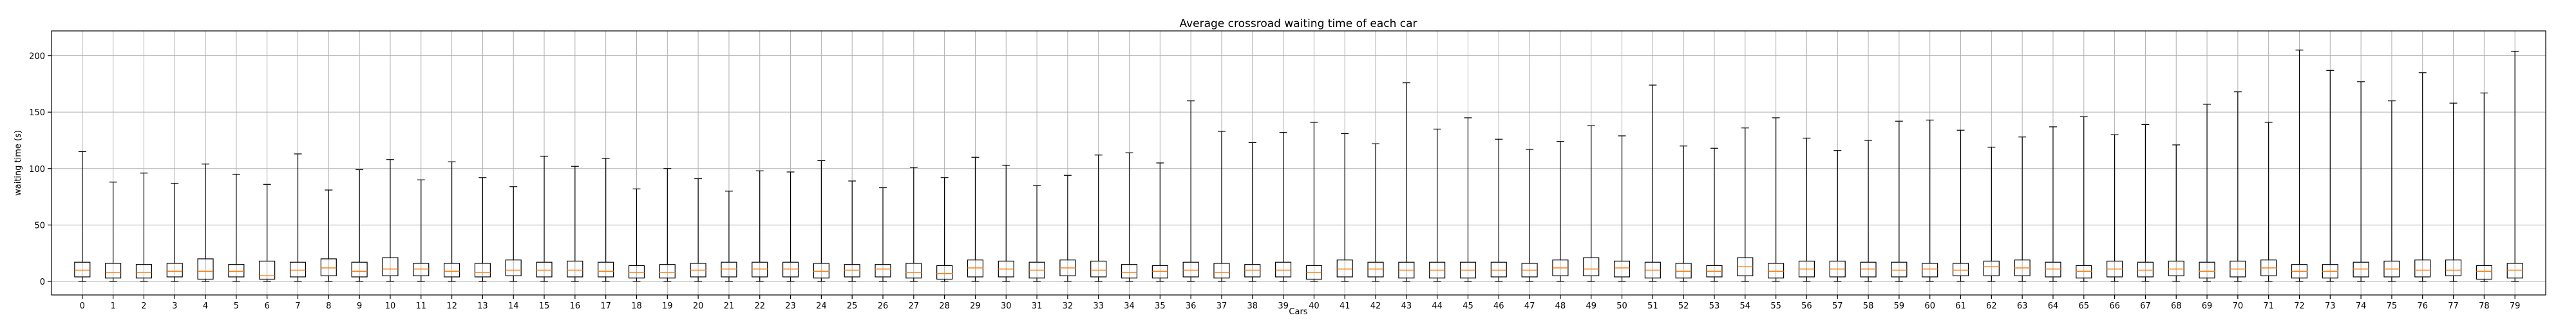 The image size is (2576, 322). I want to click on x-tick-label: 21, so click(729, 306).